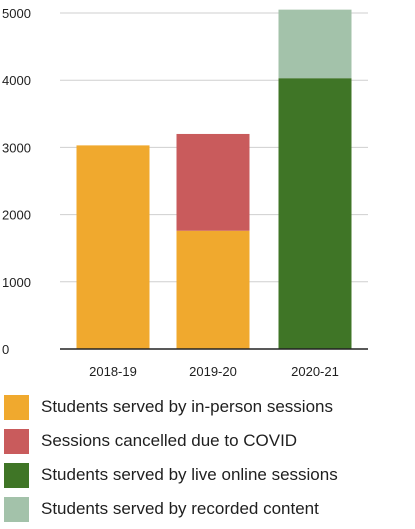  I want to click on legend-item: Students served by in-person sessions, so click(171, 407).